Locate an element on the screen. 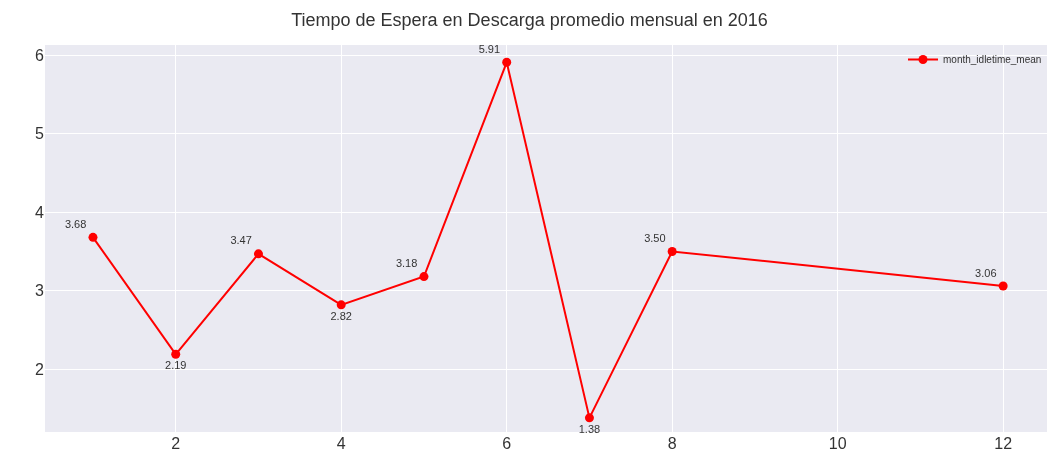  data-label: 2.82 is located at coordinates (341, 315).